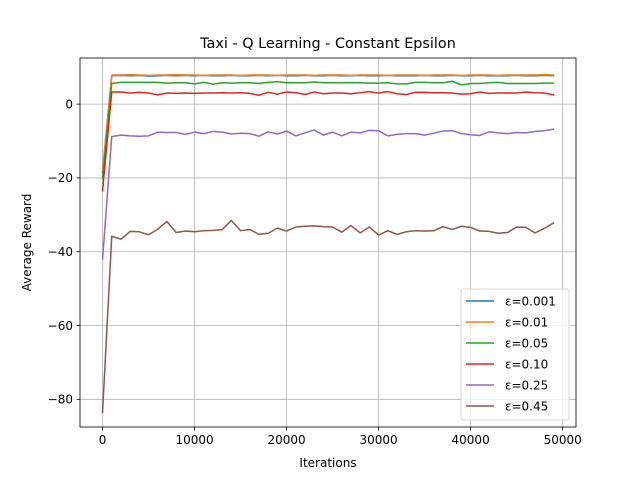 The height and width of the screenshot is (480, 640). What do you see at coordinates (60, 400) in the screenshot?
I see `y-tick-label: −80` at bounding box center [60, 400].